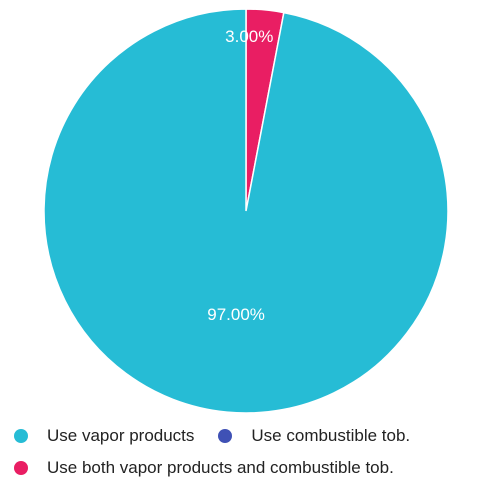 The width and height of the screenshot is (493, 482). Describe the element at coordinates (331, 435) in the screenshot. I see `legend-label-combustible: Use combustible tob.` at that location.